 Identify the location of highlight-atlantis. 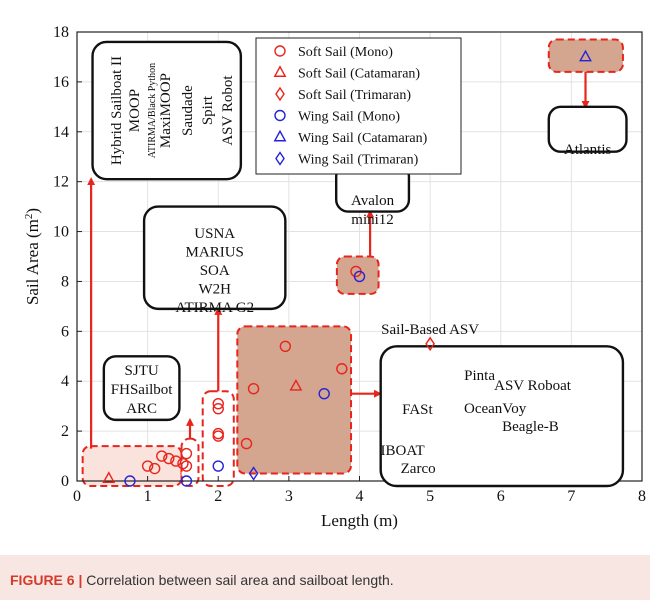
(585, 55).